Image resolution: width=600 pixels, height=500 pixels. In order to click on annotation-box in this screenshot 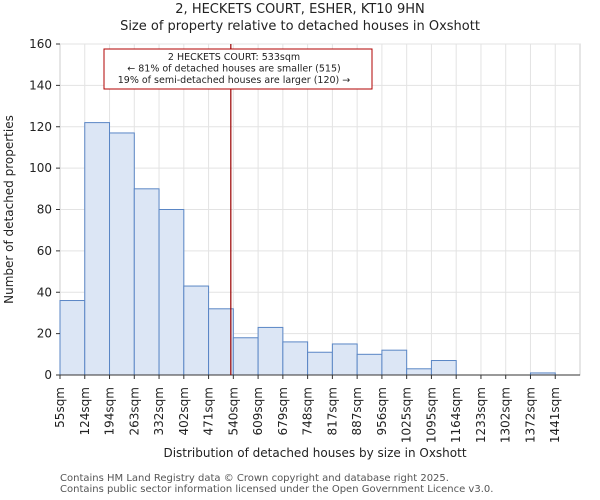, I will do `click(238, 69)`.